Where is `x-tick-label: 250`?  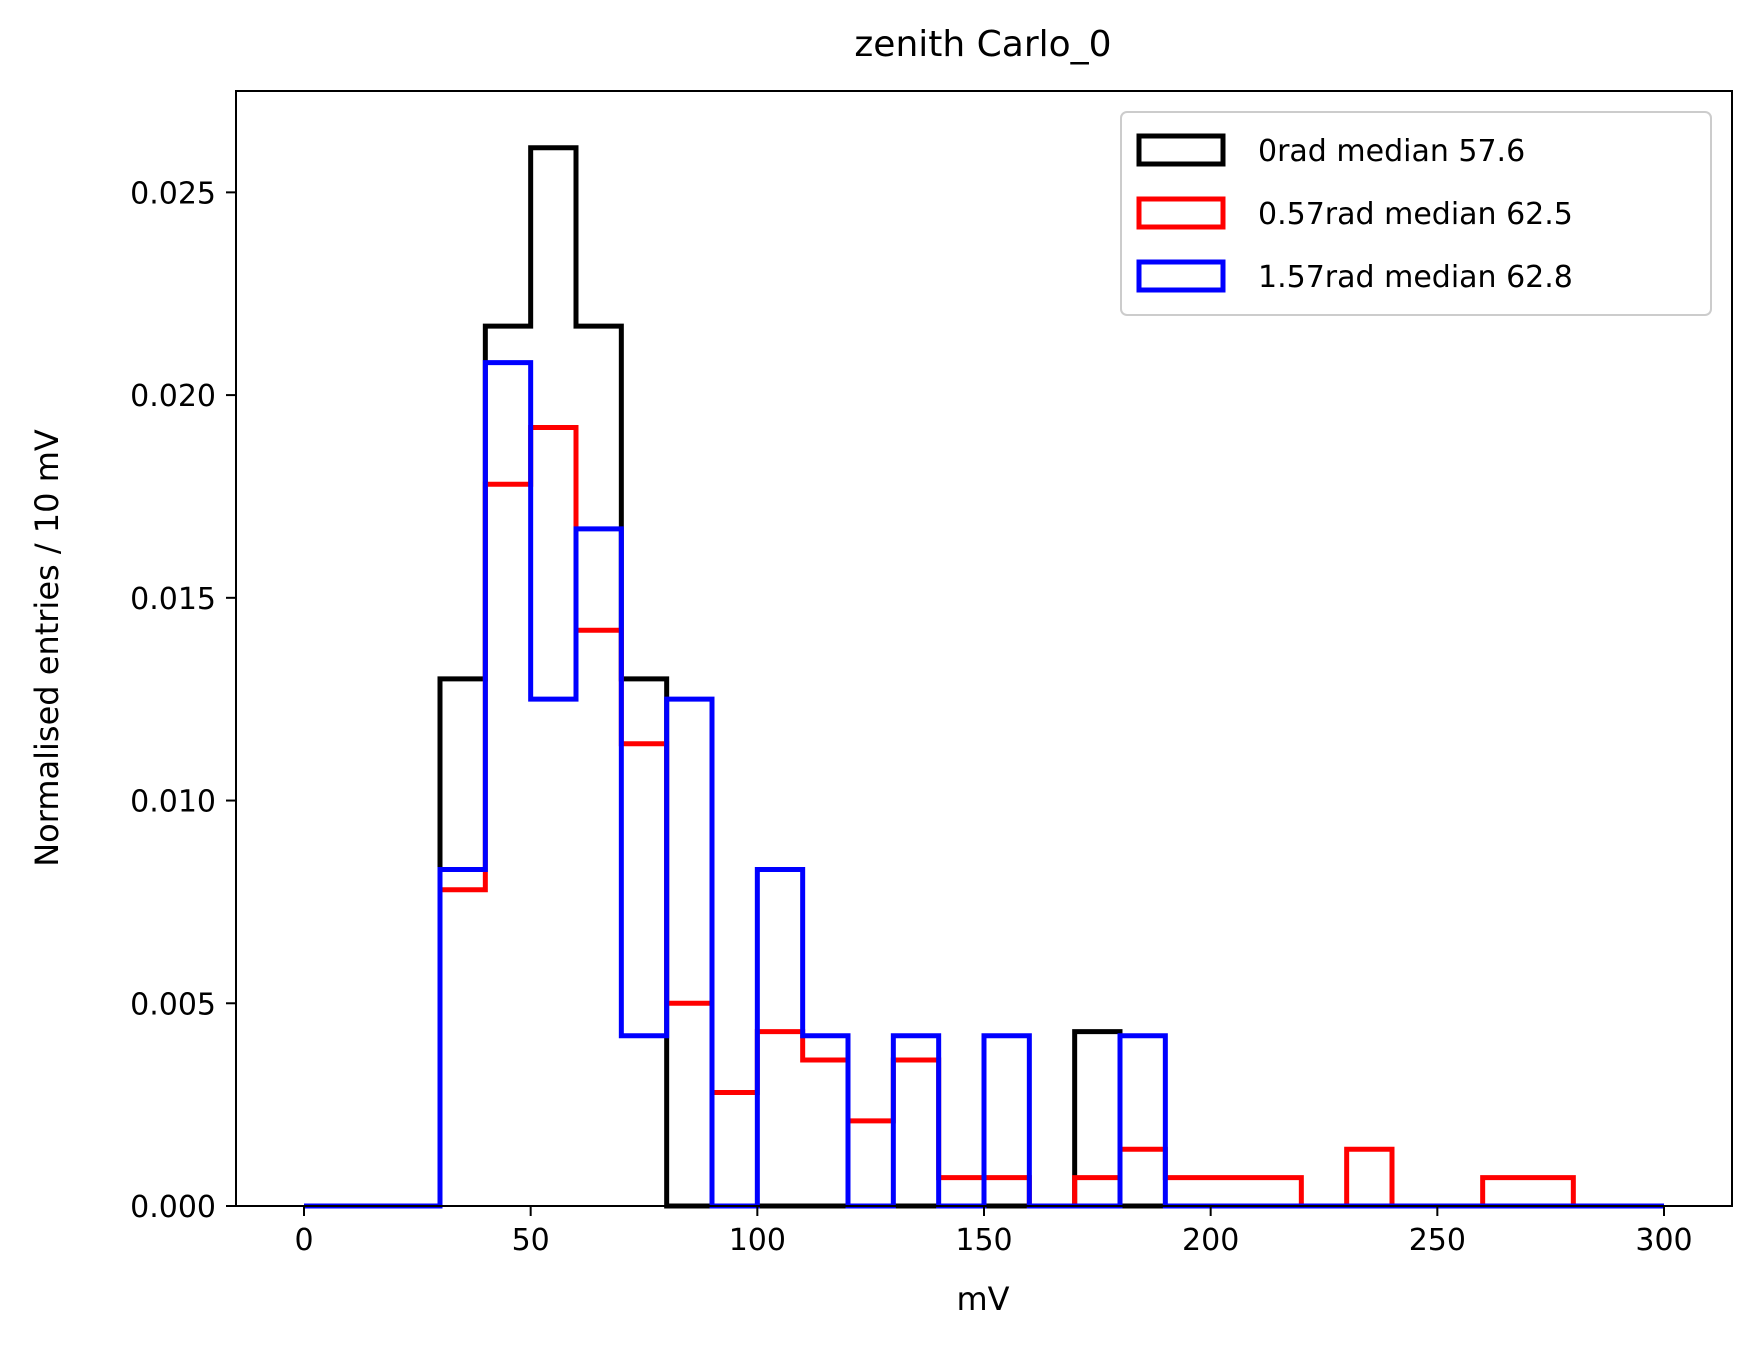
x-tick-label: 250 is located at coordinates (1437, 1240).